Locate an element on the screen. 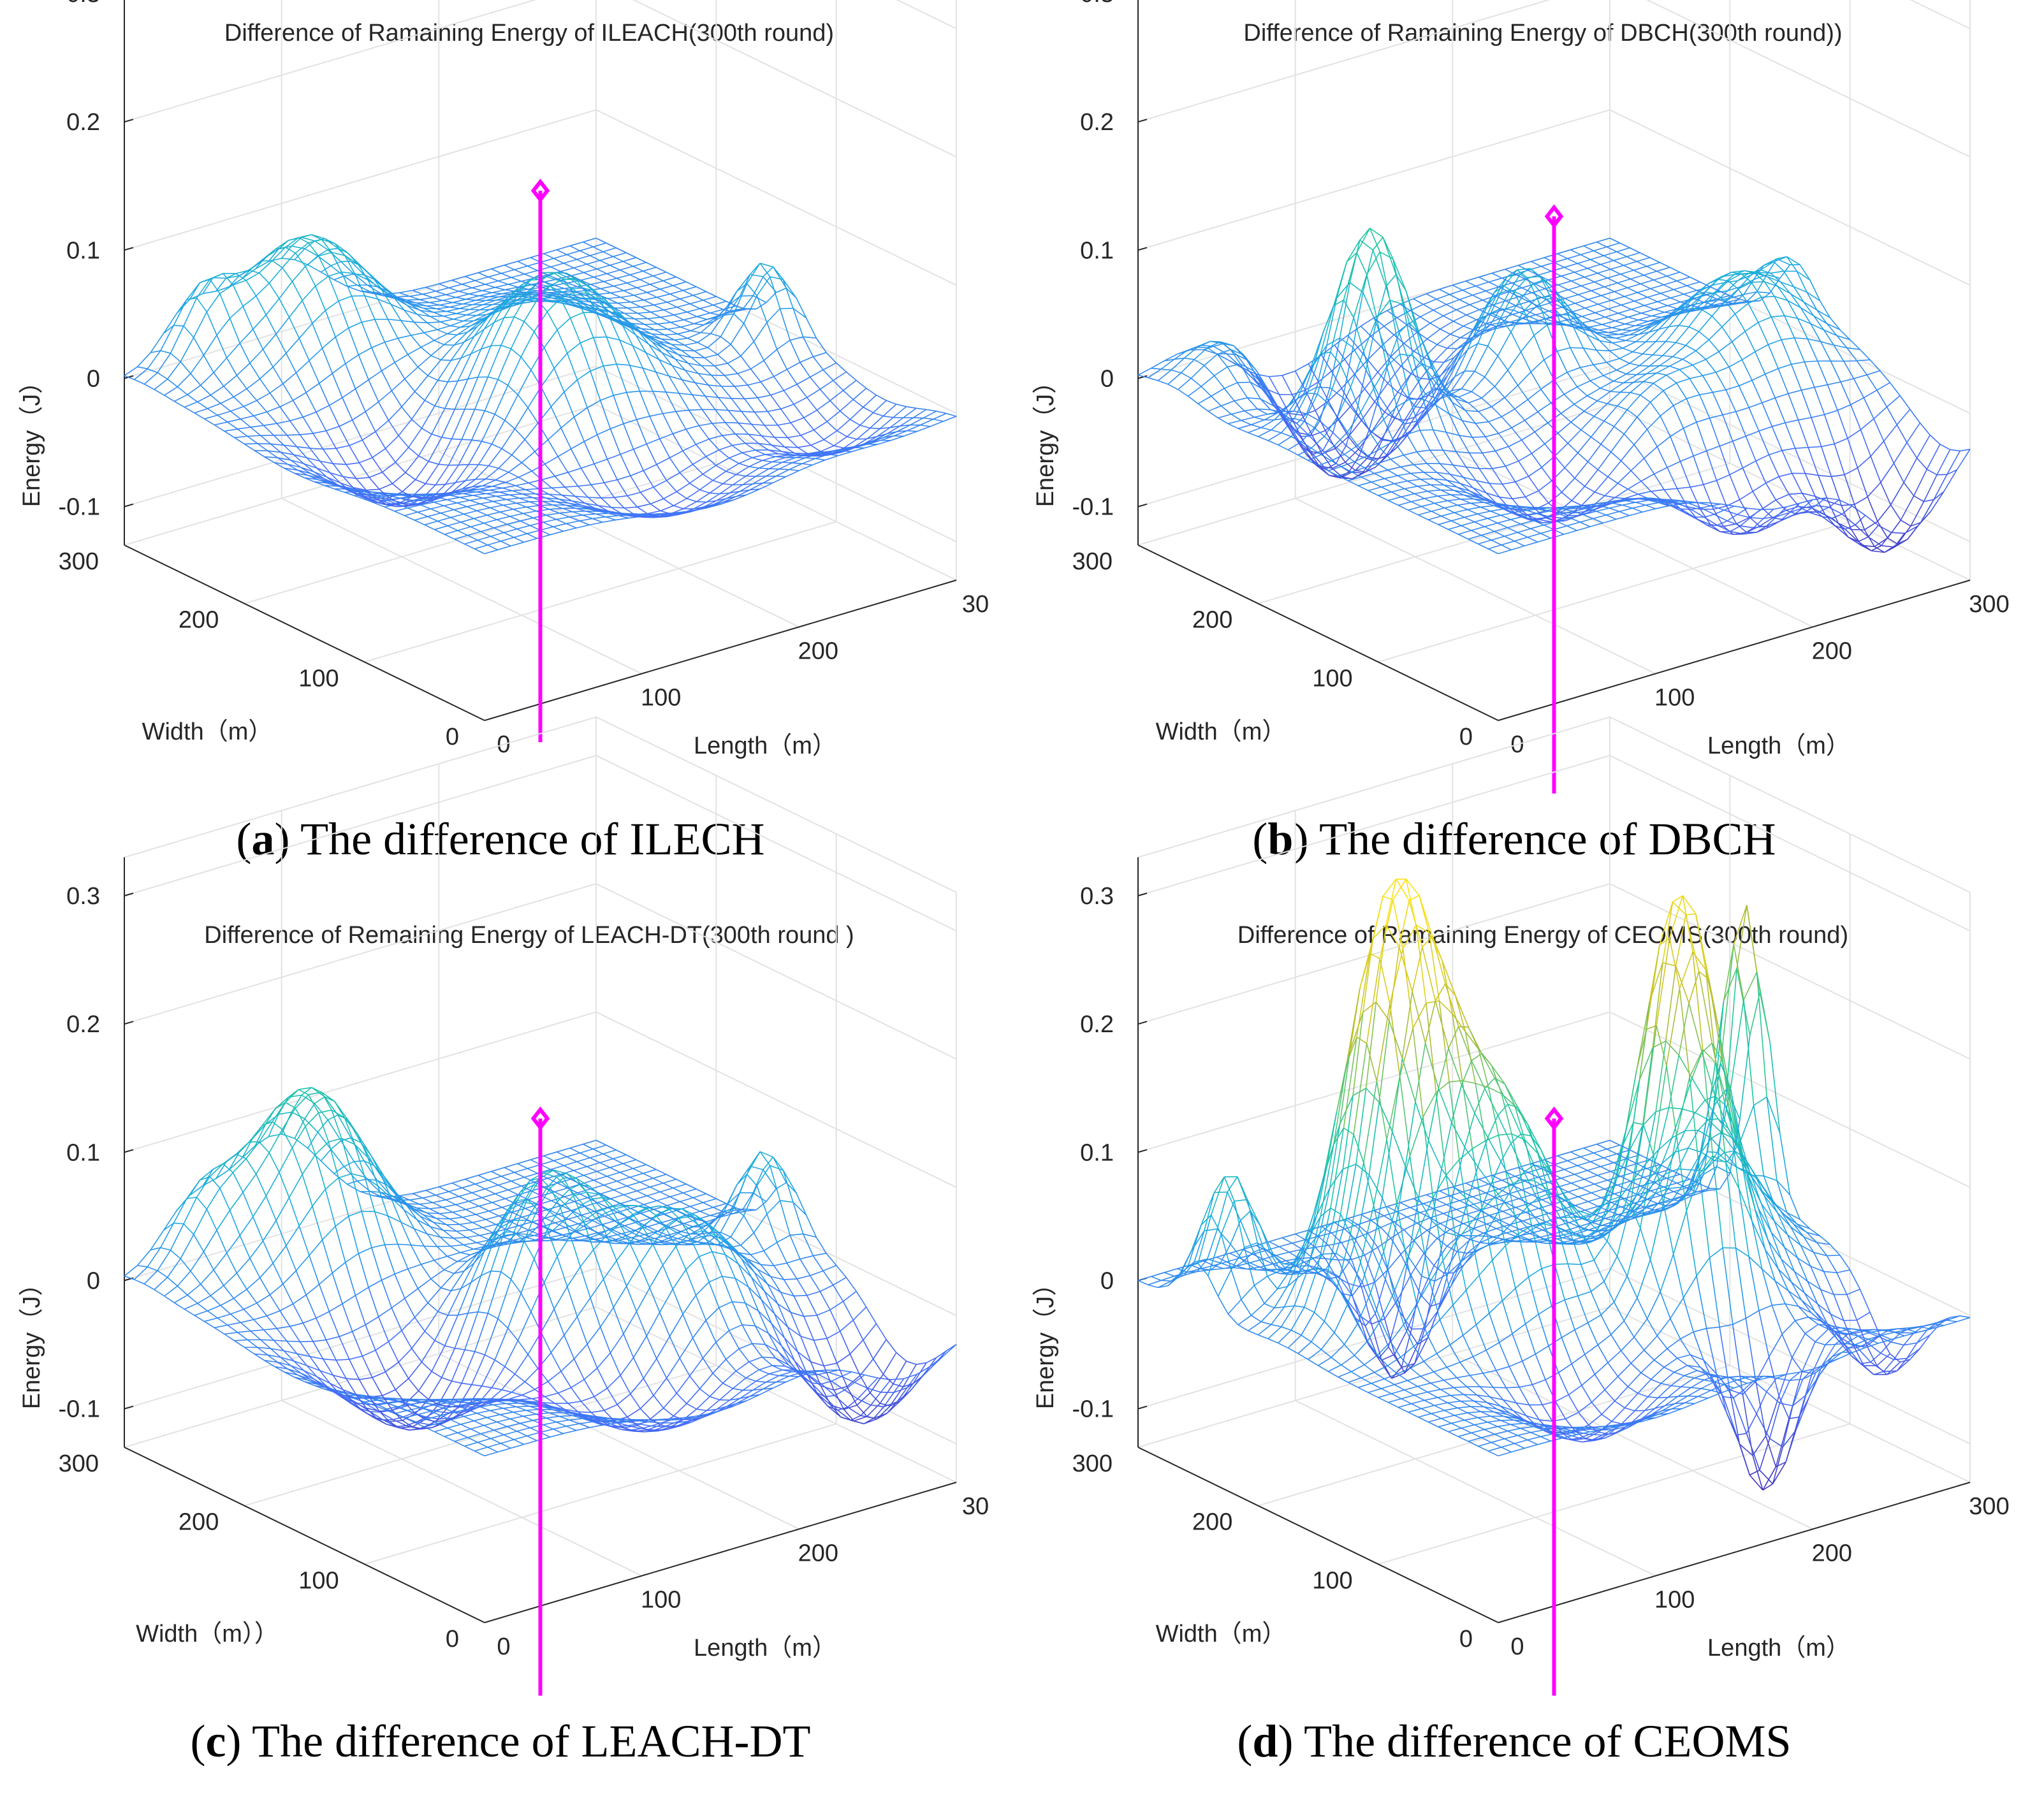  x-tick-label: 200 is located at coordinates (818, 651).